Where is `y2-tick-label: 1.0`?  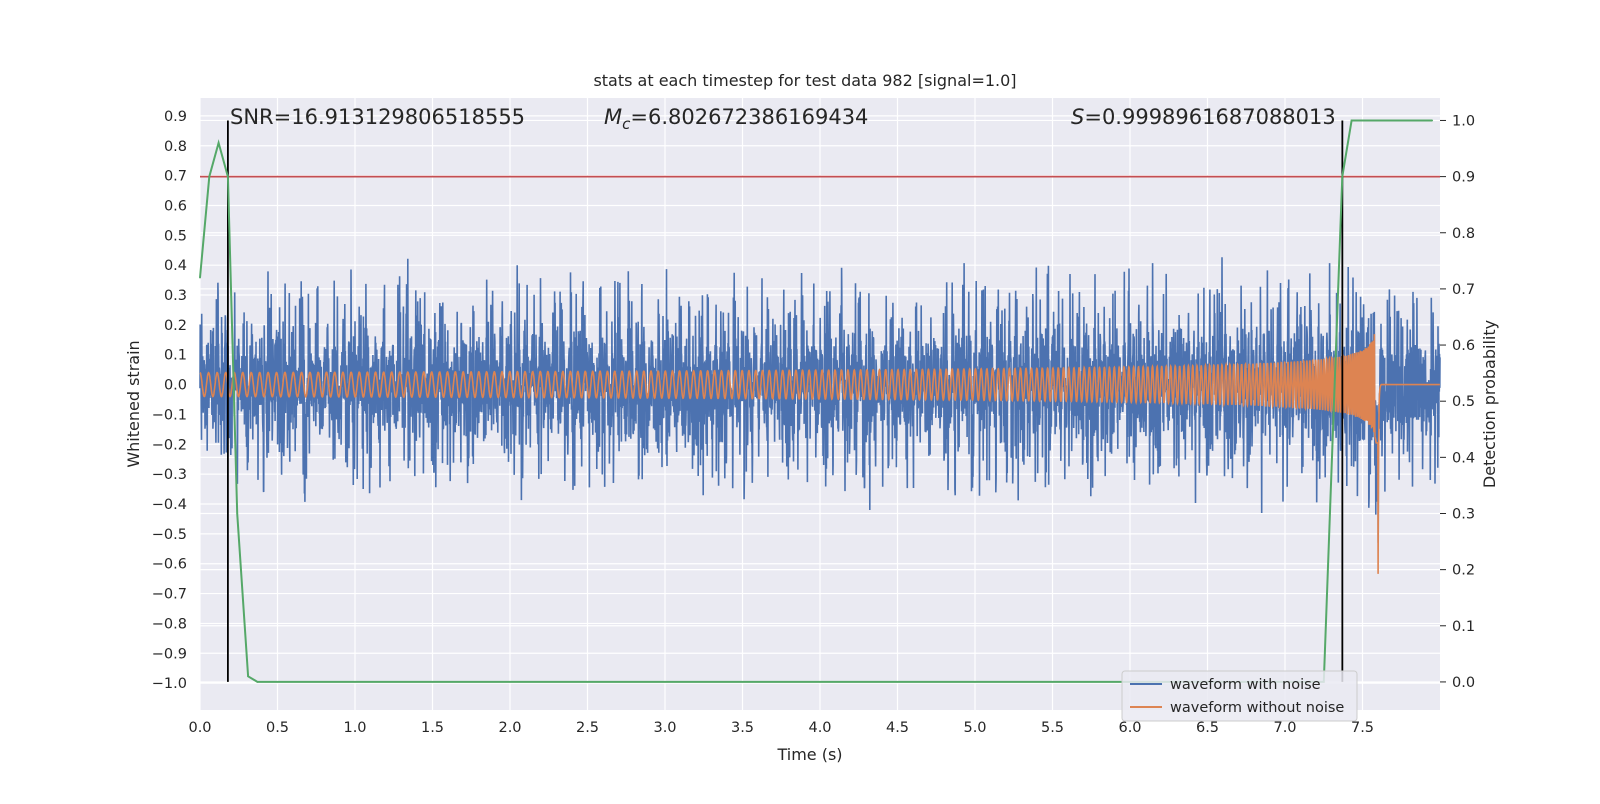 y2-tick-label: 1.0 is located at coordinates (1463, 121).